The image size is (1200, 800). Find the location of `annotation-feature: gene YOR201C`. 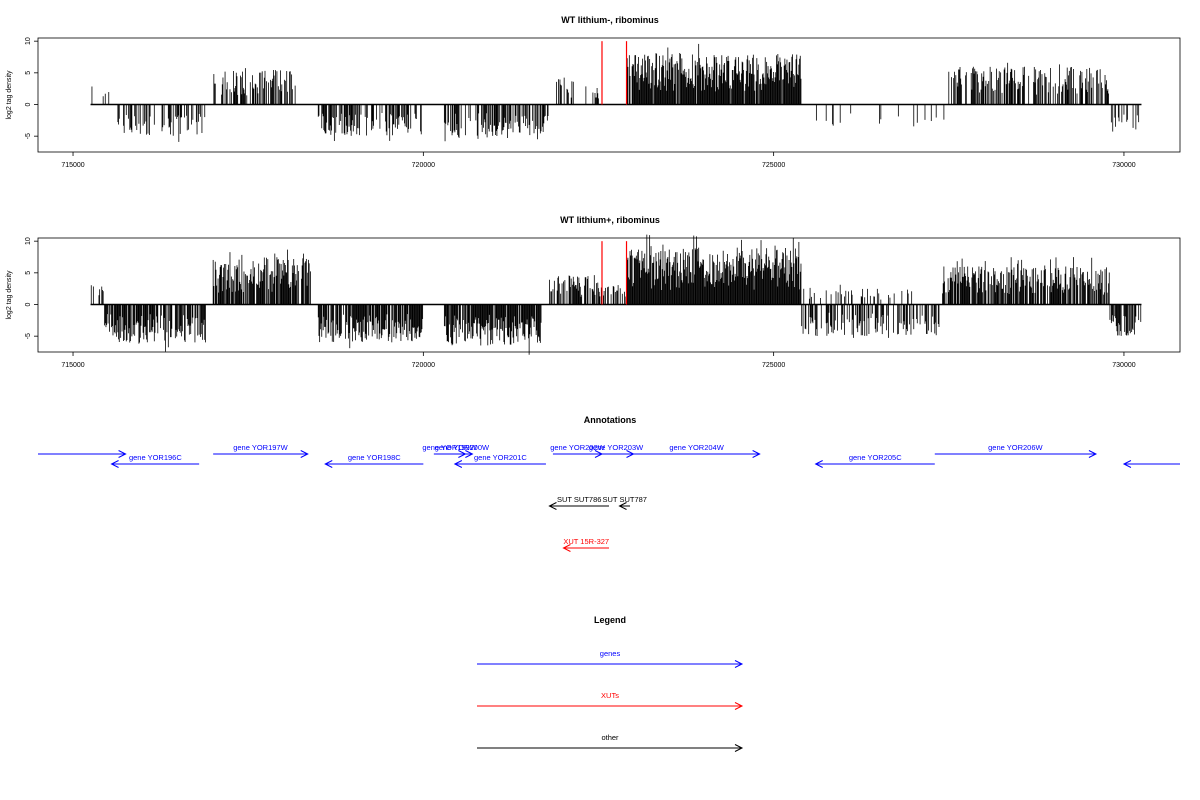

annotation-feature: gene YOR201C is located at coordinates (499, 460).